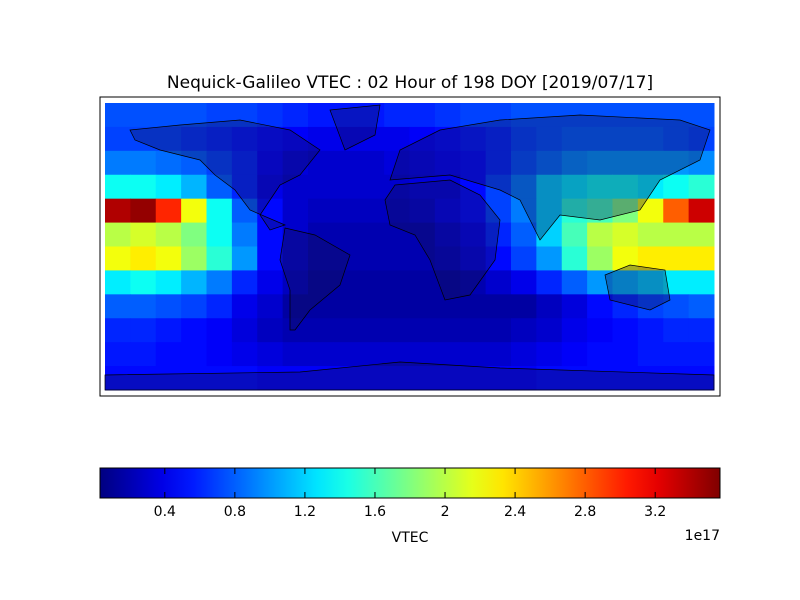 The image size is (800, 600). What do you see at coordinates (585, 512) in the screenshot?
I see `colorbar-tick-label: 2.8` at bounding box center [585, 512].